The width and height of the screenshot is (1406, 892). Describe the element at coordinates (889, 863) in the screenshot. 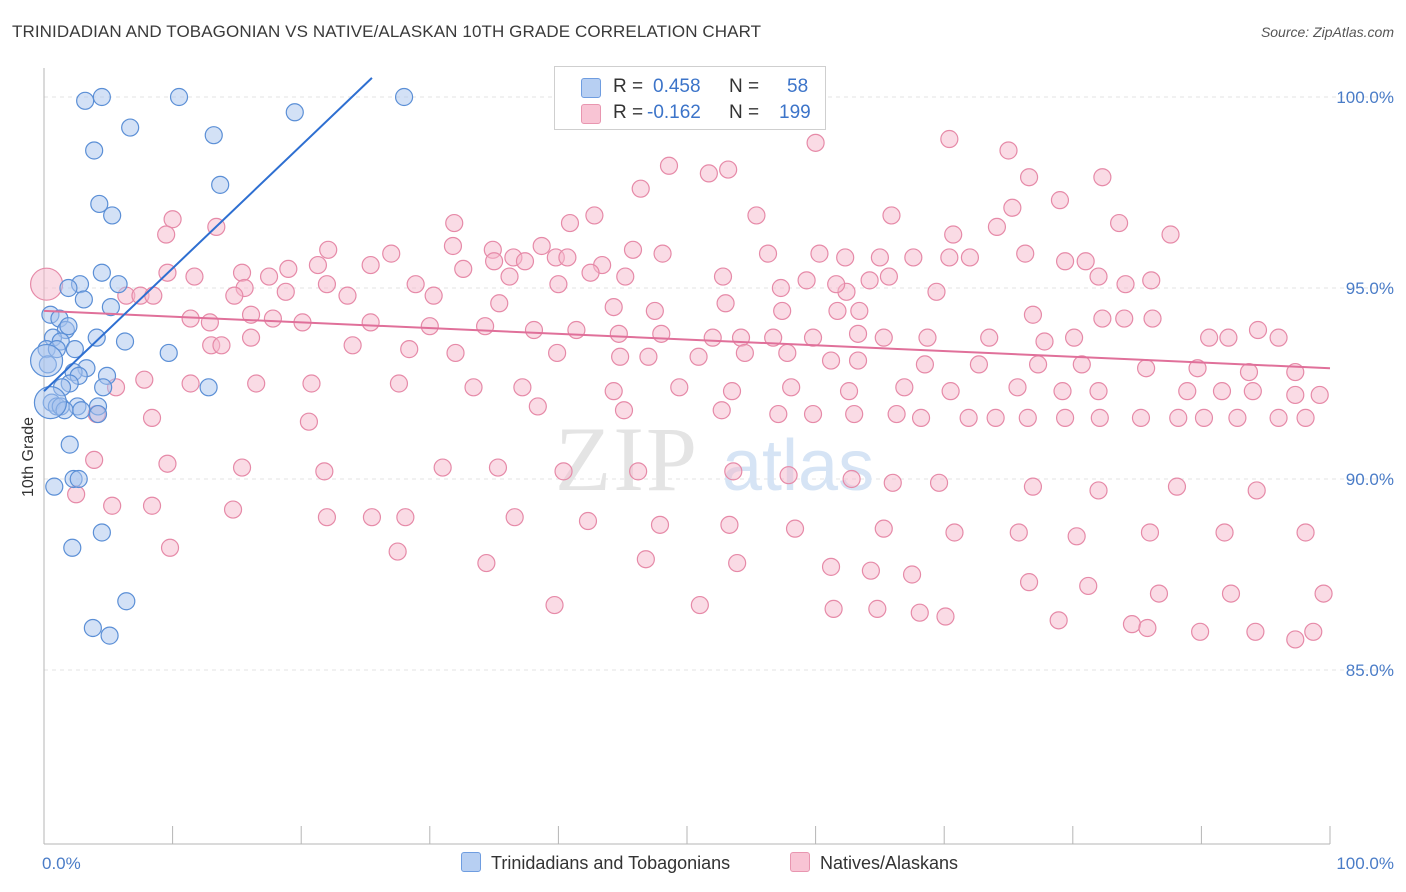

I see `bottom-legend-label-natives: Natives/Alaskans` at that location.